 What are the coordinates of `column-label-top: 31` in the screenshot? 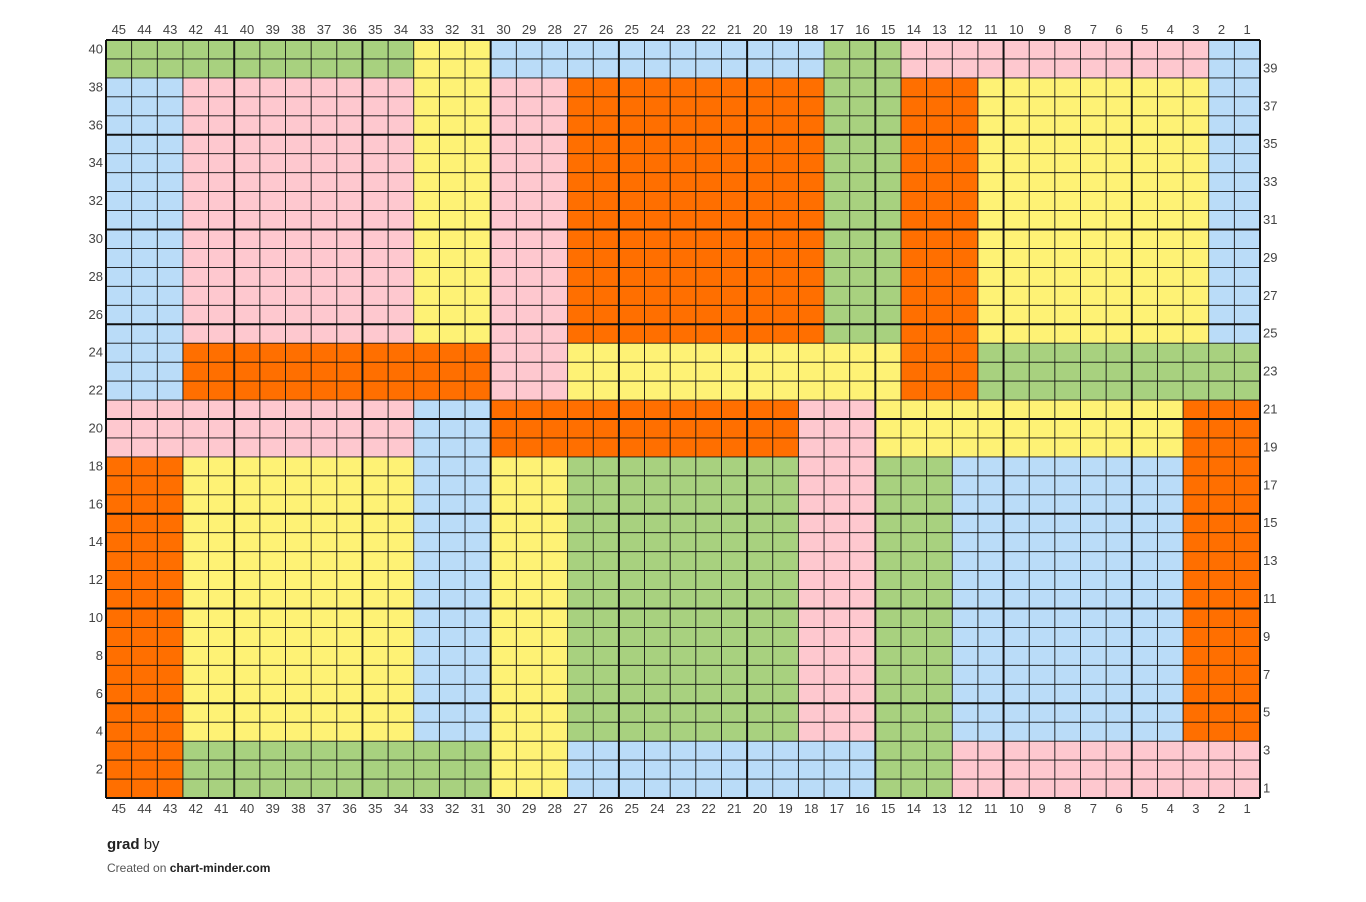 It's located at (478, 29).